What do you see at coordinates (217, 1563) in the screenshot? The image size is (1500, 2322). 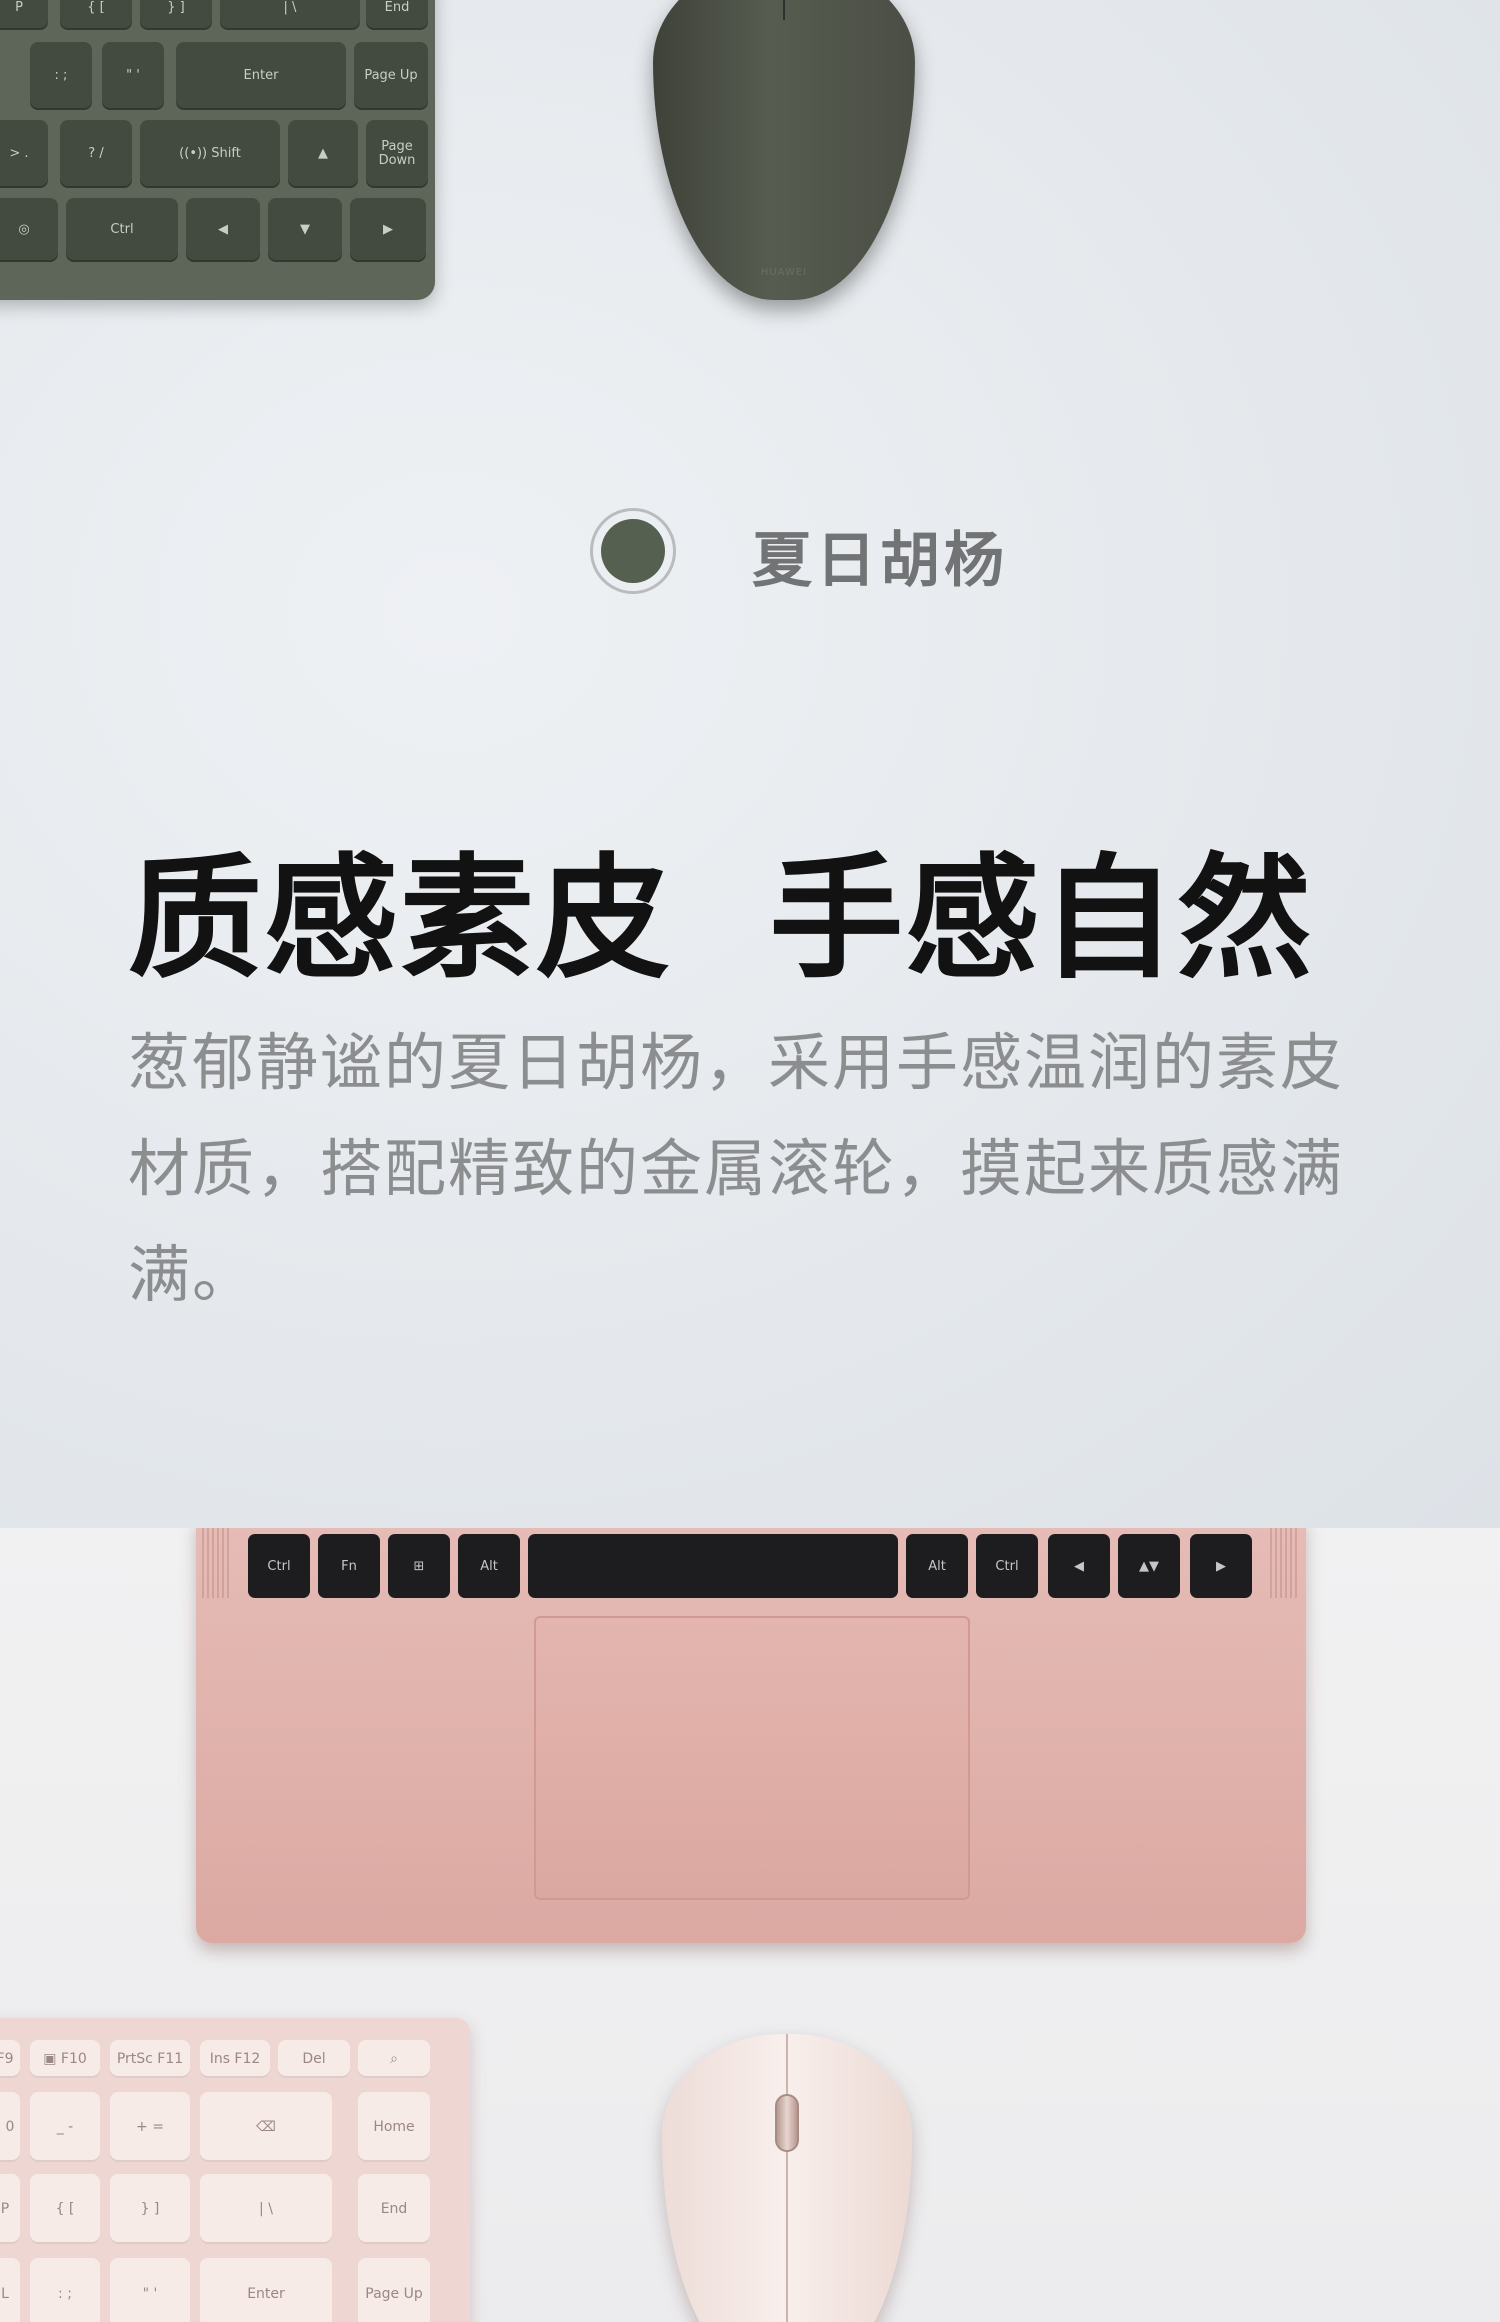 I see `laptop-speaker-left` at bounding box center [217, 1563].